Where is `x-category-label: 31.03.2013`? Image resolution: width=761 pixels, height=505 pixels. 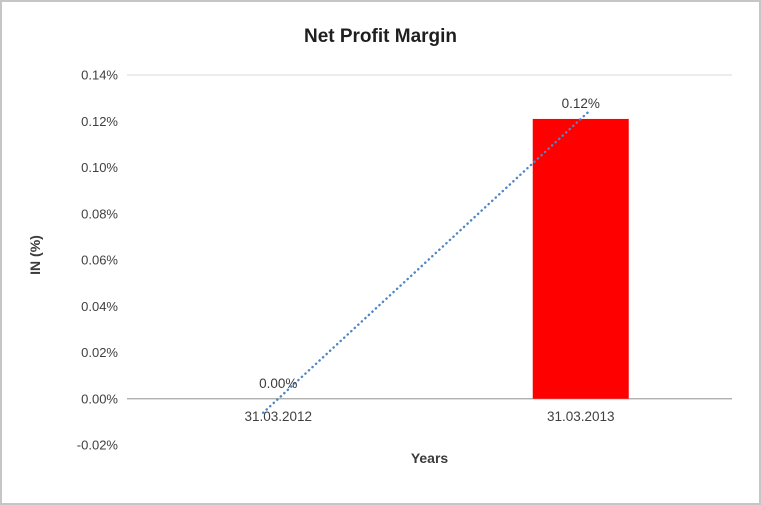 x-category-label: 31.03.2013 is located at coordinates (581, 416).